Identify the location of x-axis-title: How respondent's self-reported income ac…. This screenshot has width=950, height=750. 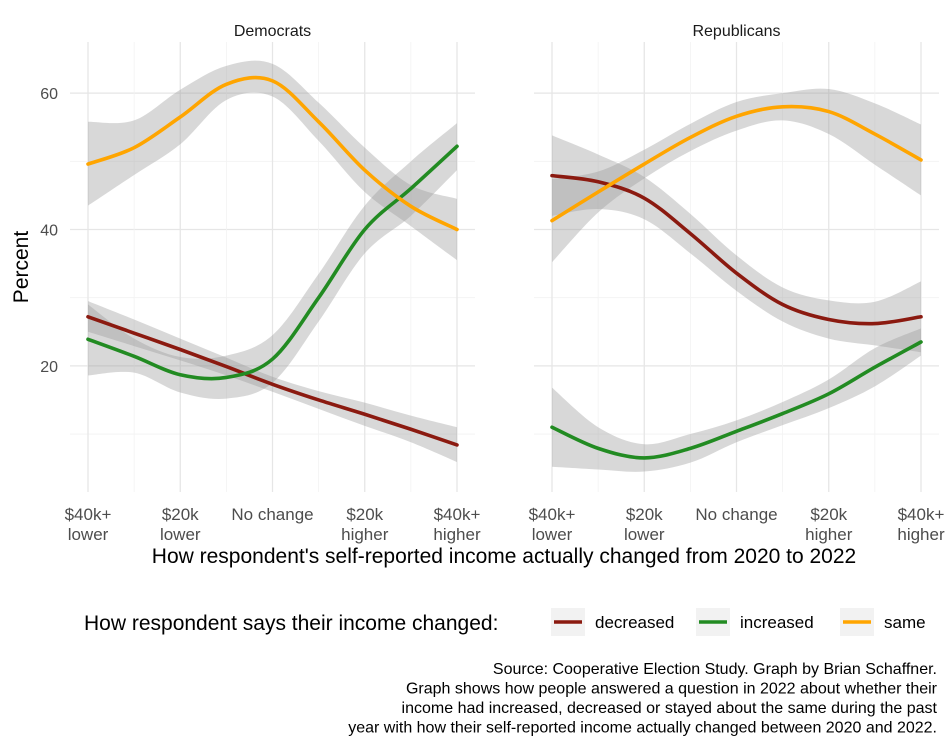
(504, 556).